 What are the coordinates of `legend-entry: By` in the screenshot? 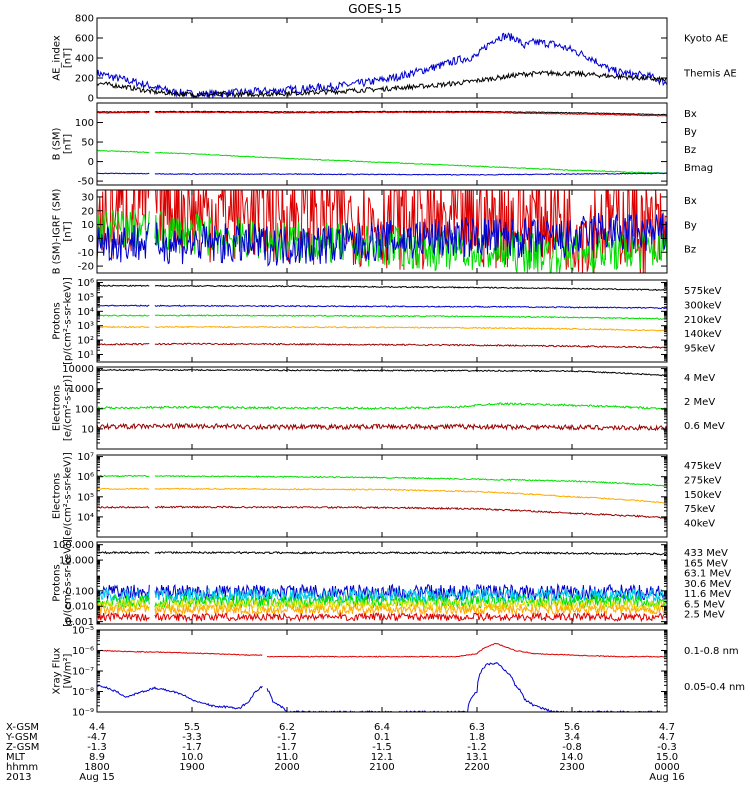 It's located at (690, 225).